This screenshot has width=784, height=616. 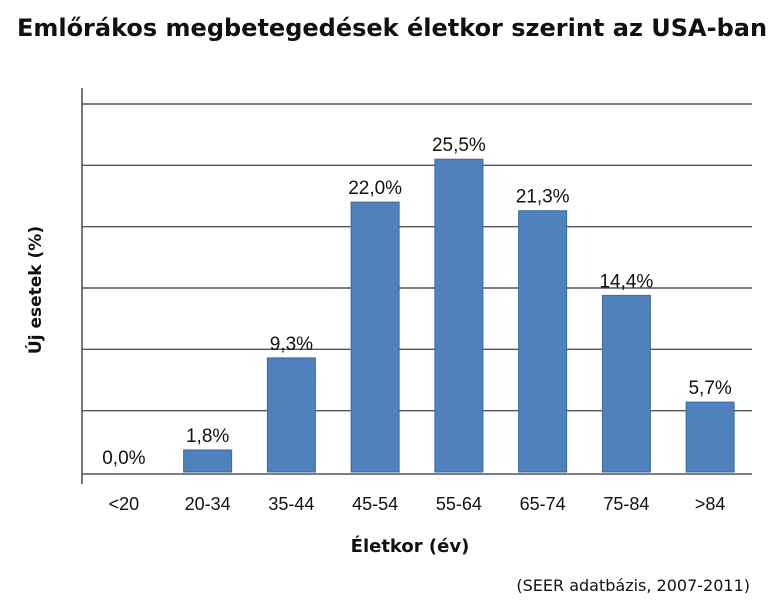 What do you see at coordinates (375, 504) in the screenshot?
I see `x-tick-label-3: 45-54` at bounding box center [375, 504].